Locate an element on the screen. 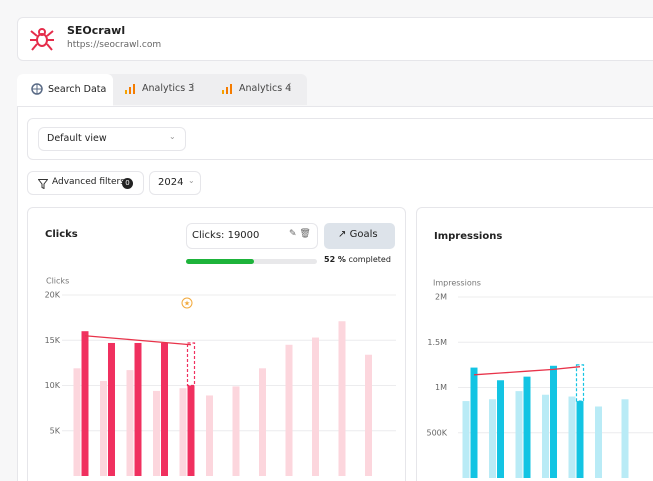 The height and width of the screenshot is (481, 653). tab-label: Search Data is located at coordinates (77, 89).